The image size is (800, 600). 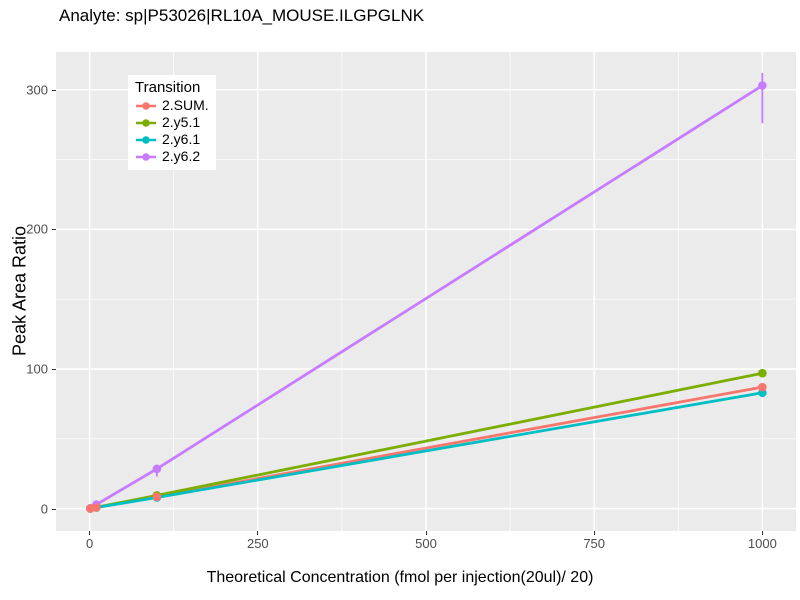 I want to click on legend-label: 2.SUM., so click(x=185, y=105).